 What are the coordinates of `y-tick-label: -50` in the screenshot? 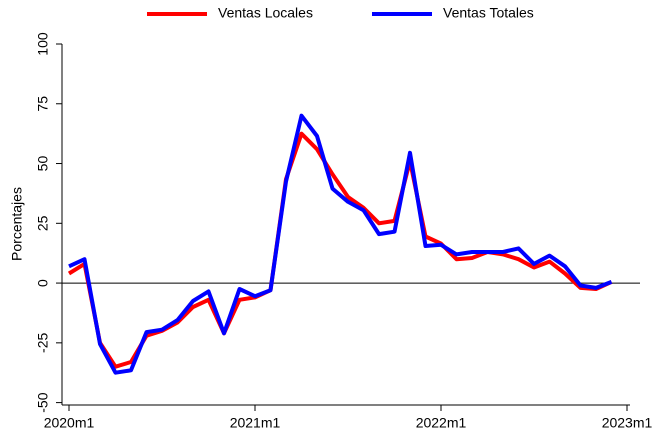 It's located at (43, 402).